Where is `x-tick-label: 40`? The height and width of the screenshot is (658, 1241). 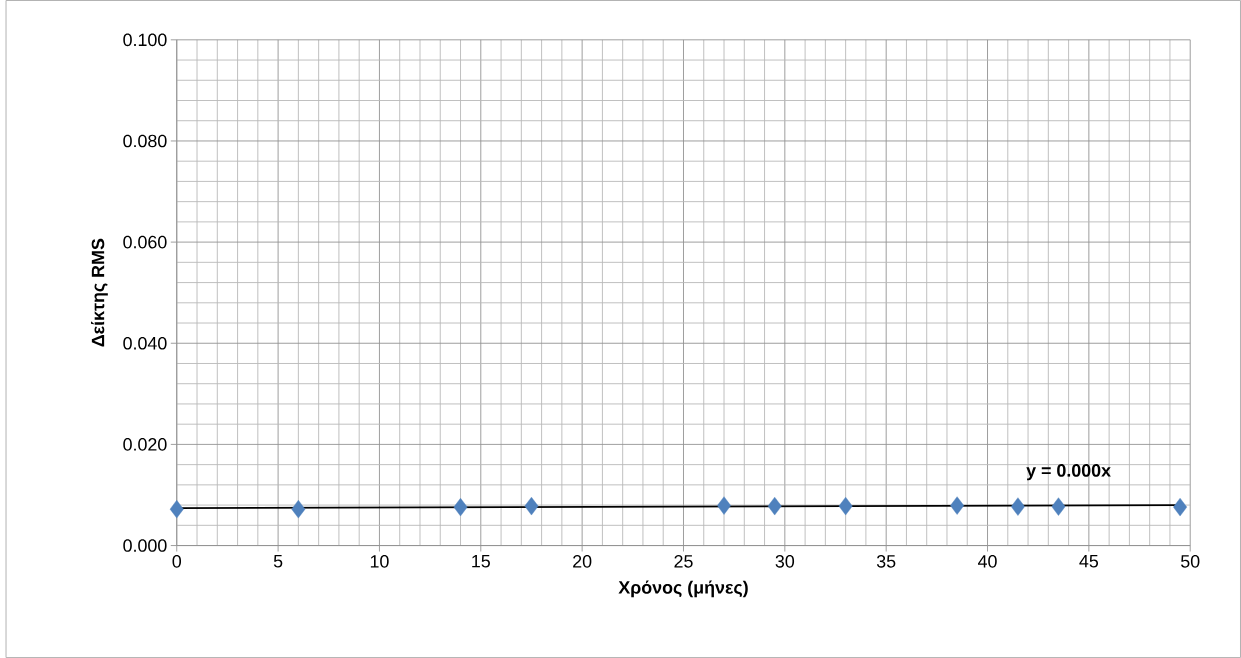 x-tick-label: 40 is located at coordinates (987, 561).